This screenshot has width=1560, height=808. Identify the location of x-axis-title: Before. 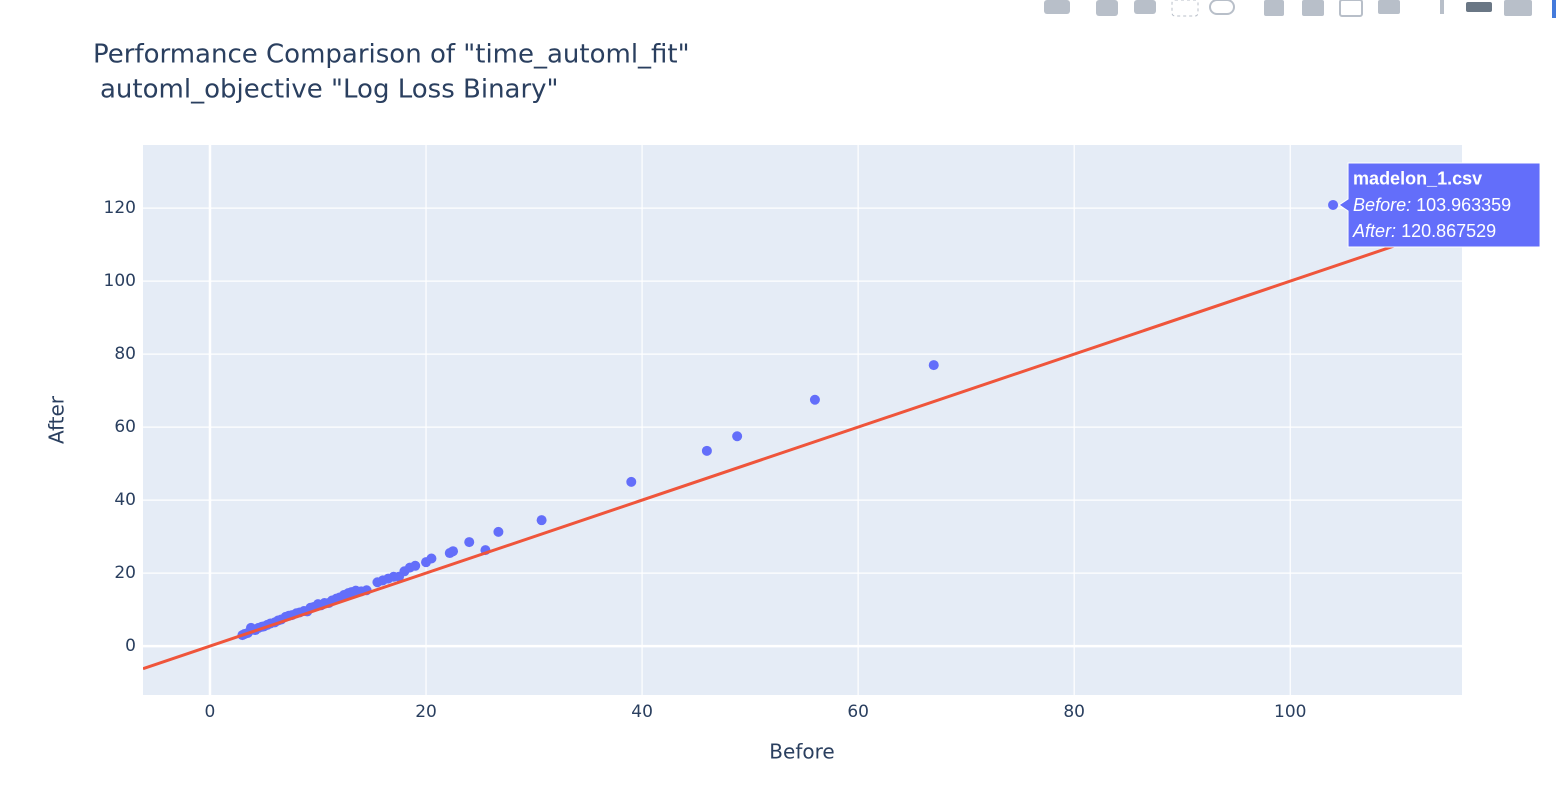
(801, 752).